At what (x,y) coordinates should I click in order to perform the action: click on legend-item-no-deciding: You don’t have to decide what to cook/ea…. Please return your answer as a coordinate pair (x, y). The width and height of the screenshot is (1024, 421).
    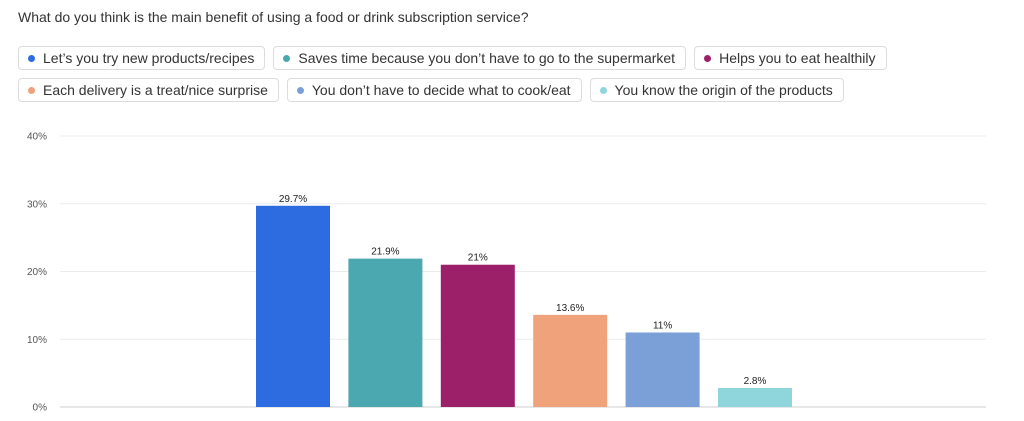
    Looking at the image, I should click on (434, 90).